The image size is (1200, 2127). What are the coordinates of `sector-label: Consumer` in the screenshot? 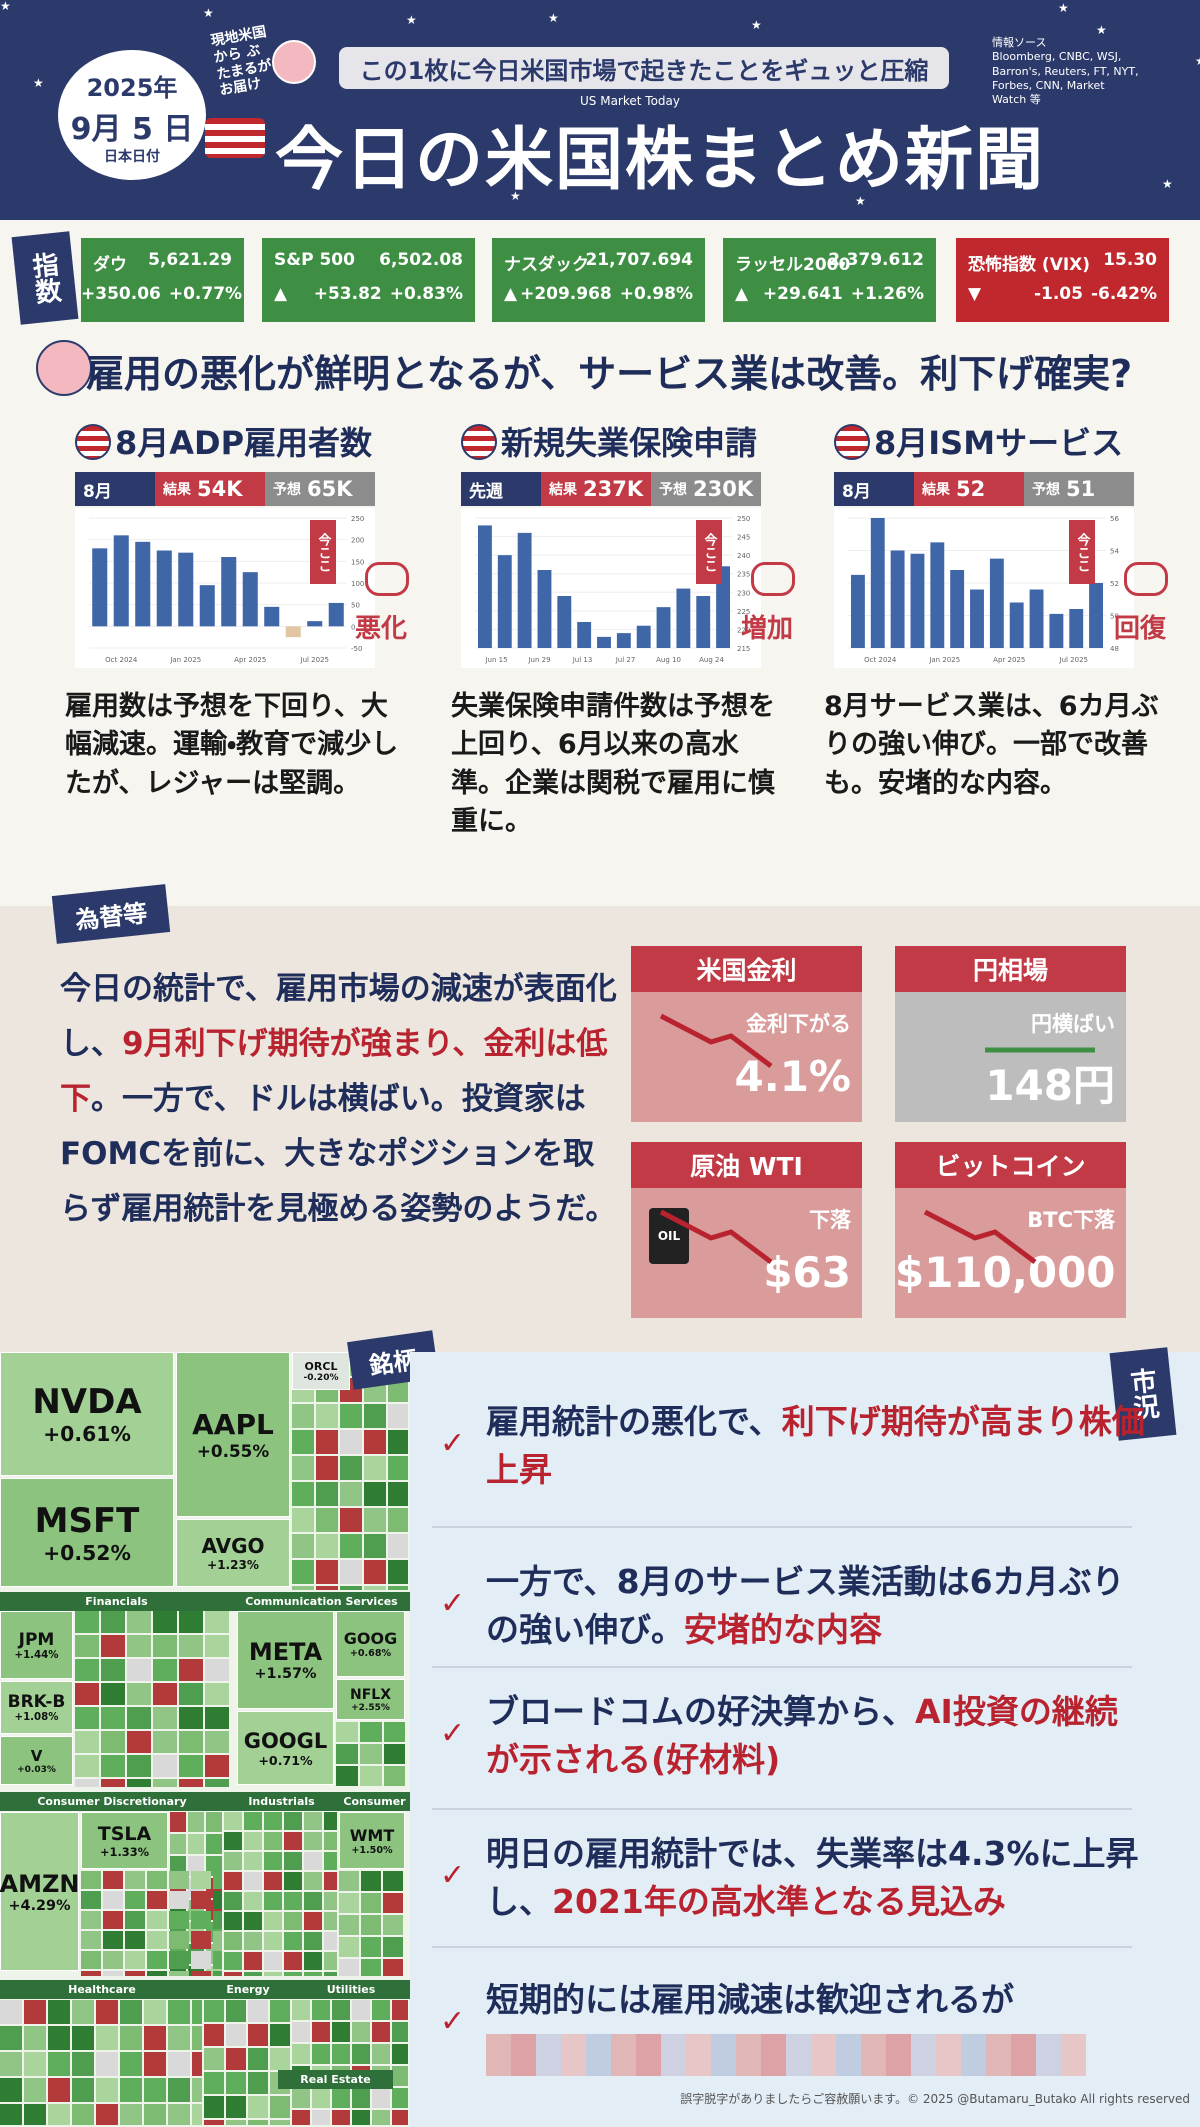 It's located at (374, 1801).